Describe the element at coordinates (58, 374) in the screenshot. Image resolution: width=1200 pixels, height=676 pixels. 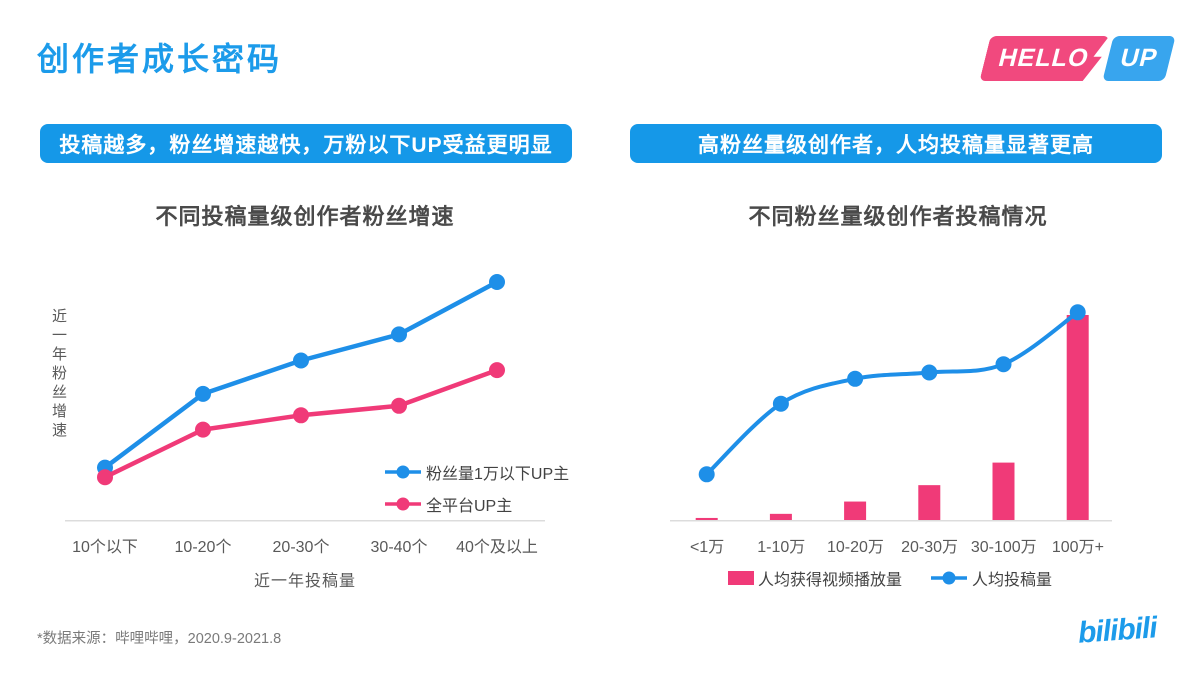
I see `left-chart-y-axis-label: 近一年粉丝增速` at that location.